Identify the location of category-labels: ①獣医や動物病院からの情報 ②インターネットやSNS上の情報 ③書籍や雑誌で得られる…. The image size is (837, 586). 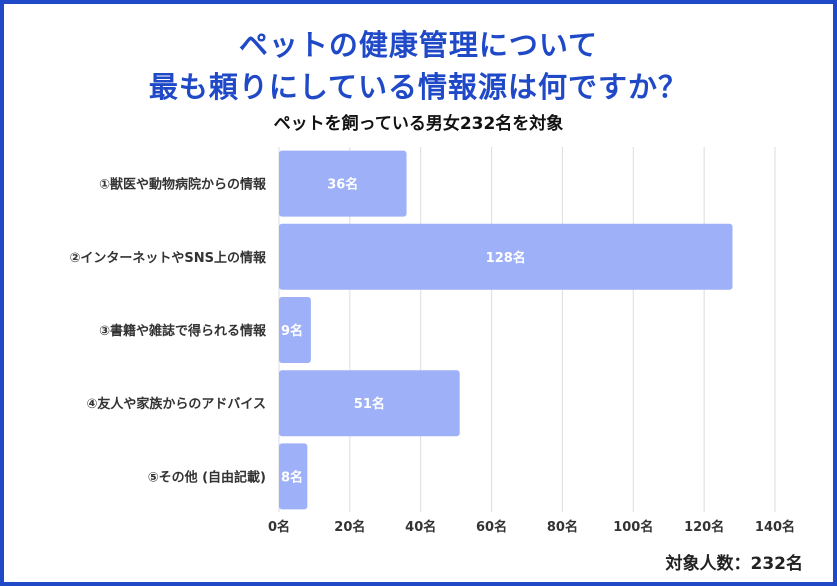
(168, 331).